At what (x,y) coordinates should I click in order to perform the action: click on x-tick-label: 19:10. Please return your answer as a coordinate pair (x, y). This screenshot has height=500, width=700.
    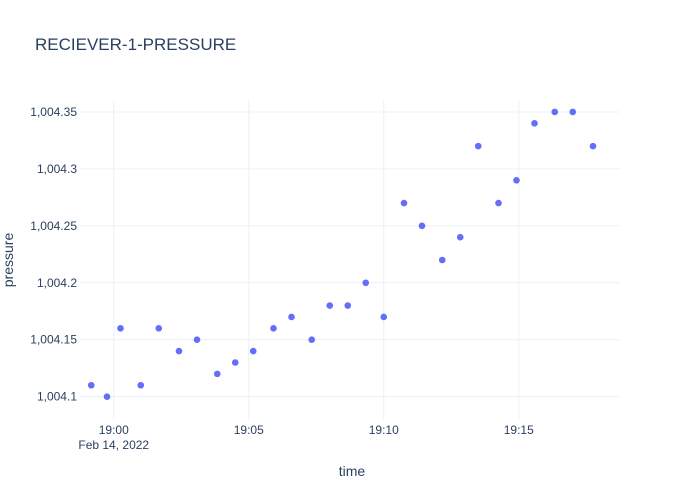
    Looking at the image, I should click on (384, 430).